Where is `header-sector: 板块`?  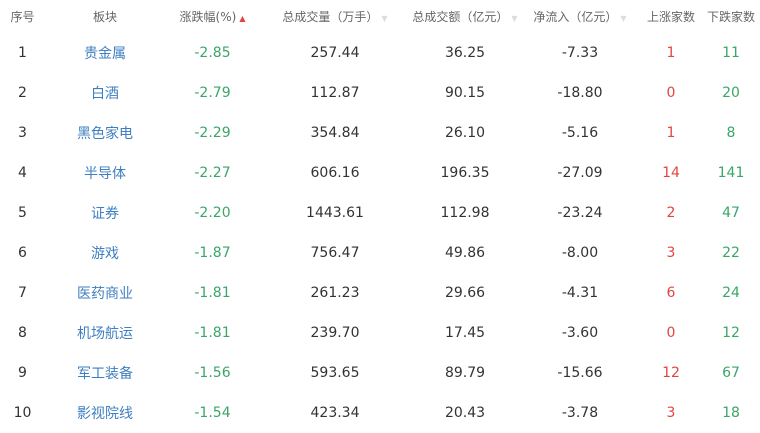 header-sector: 板块 is located at coordinates (104, 17).